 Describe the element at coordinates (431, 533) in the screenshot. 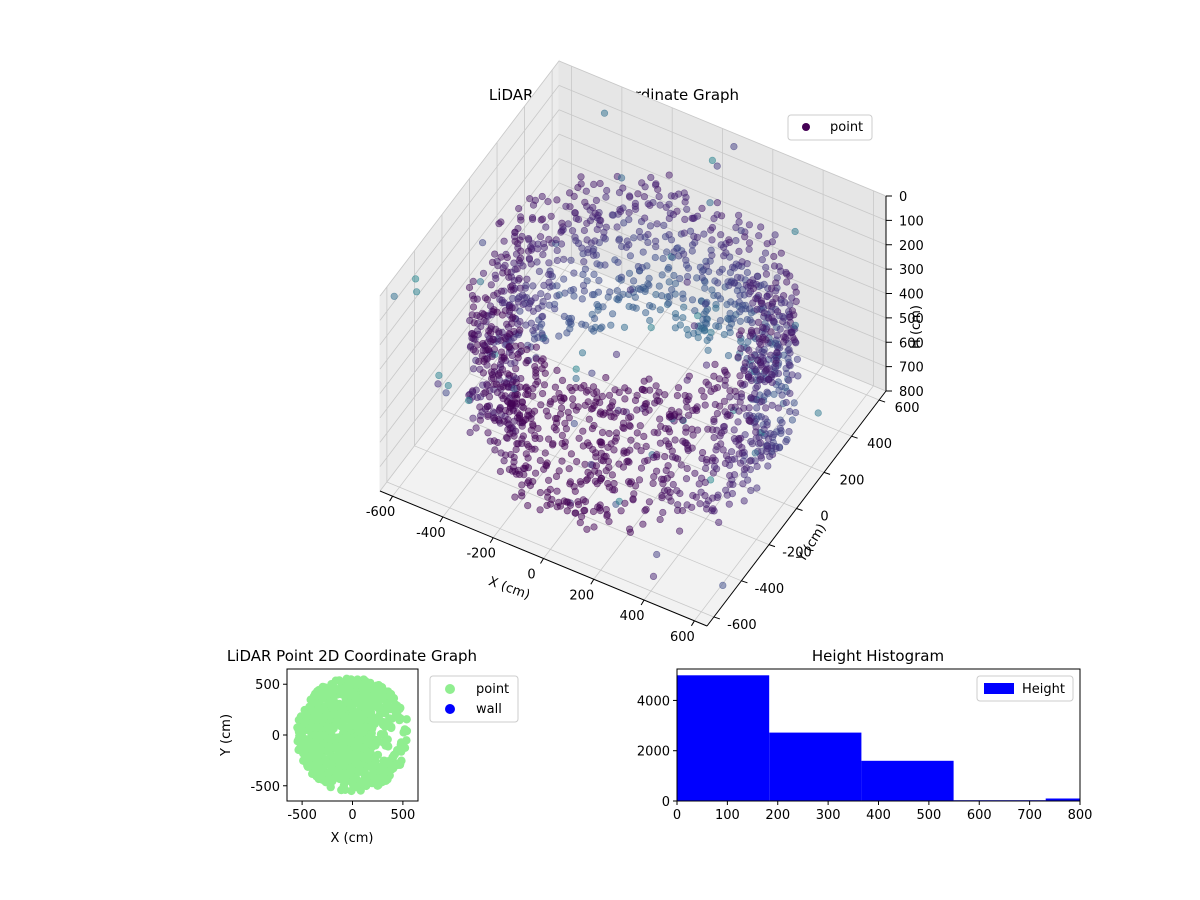

I see `axis-x-tick-label: -400` at that location.